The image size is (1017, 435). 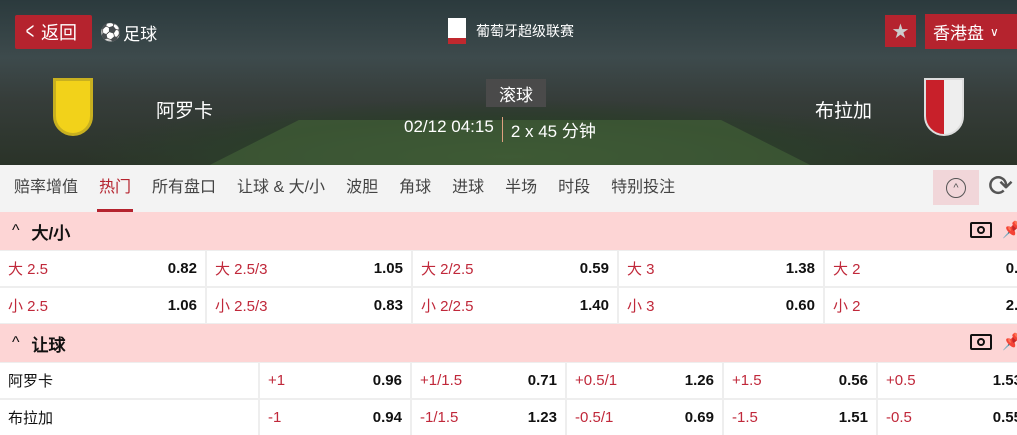 I want to click on line-label: 小 2, so click(x=847, y=306).